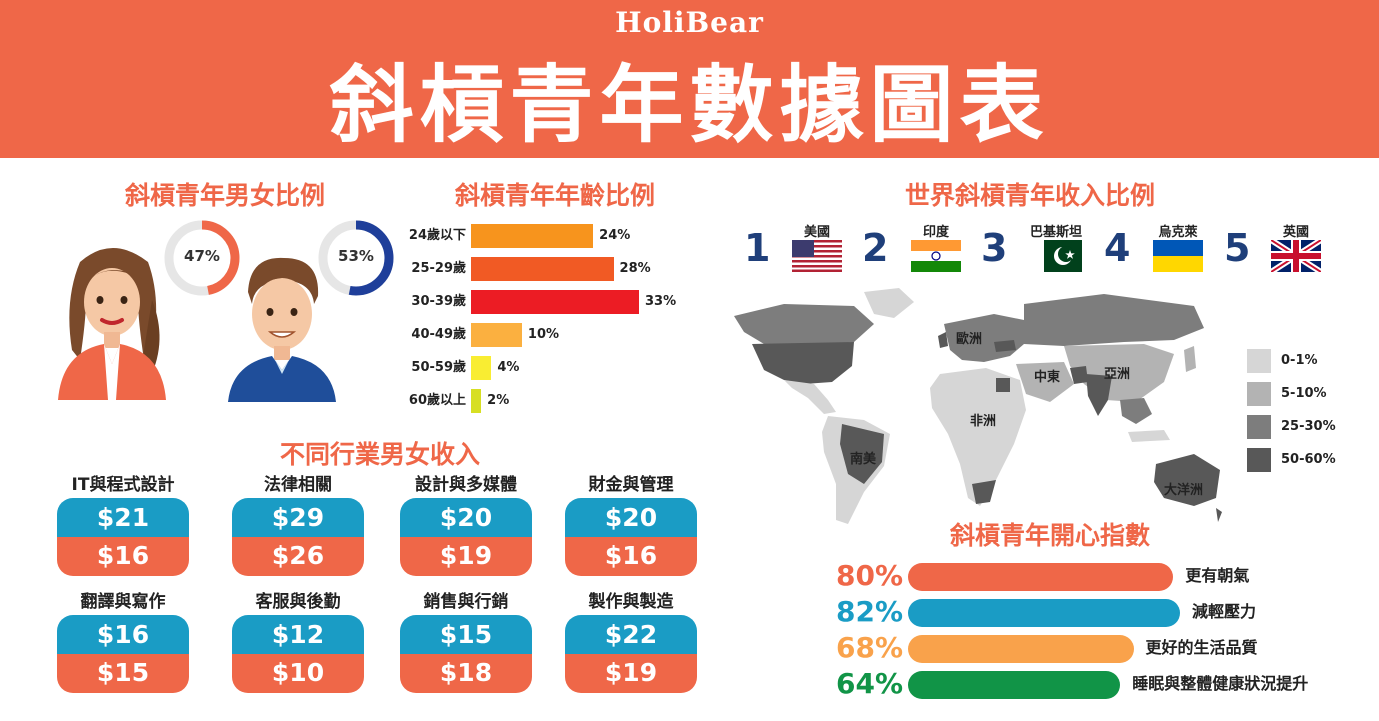  I want to click on industry-card: 客服與後勤 $12 $10, so click(298, 641).